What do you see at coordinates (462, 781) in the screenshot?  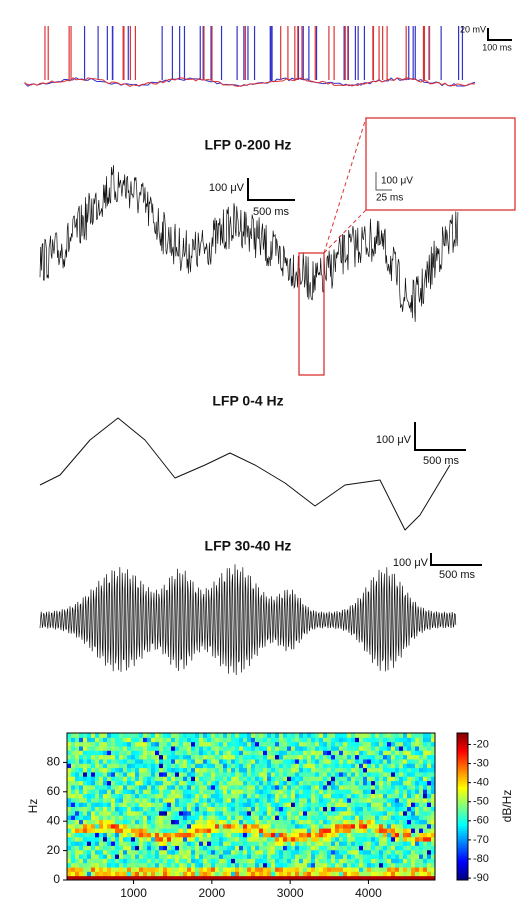 I see `colorbar-cell` at bounding box center [462, 781].